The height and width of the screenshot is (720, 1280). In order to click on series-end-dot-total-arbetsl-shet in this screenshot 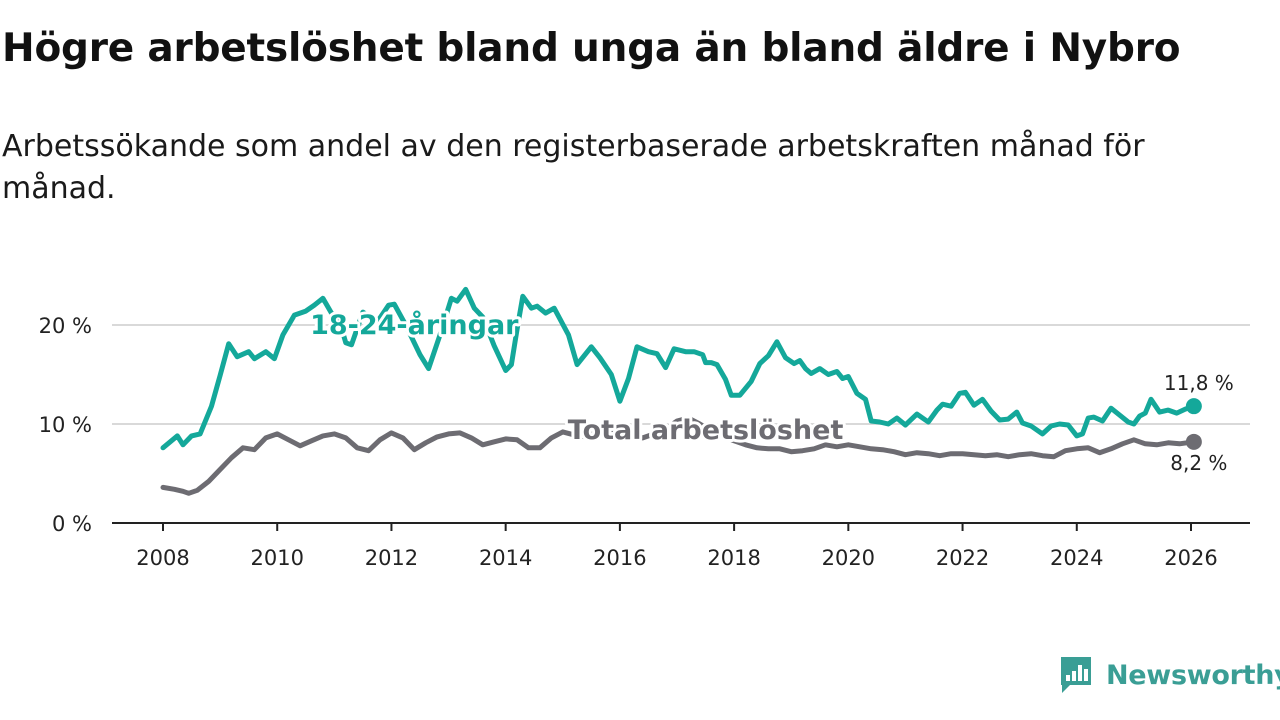, I will do `click(1193, 441)`.